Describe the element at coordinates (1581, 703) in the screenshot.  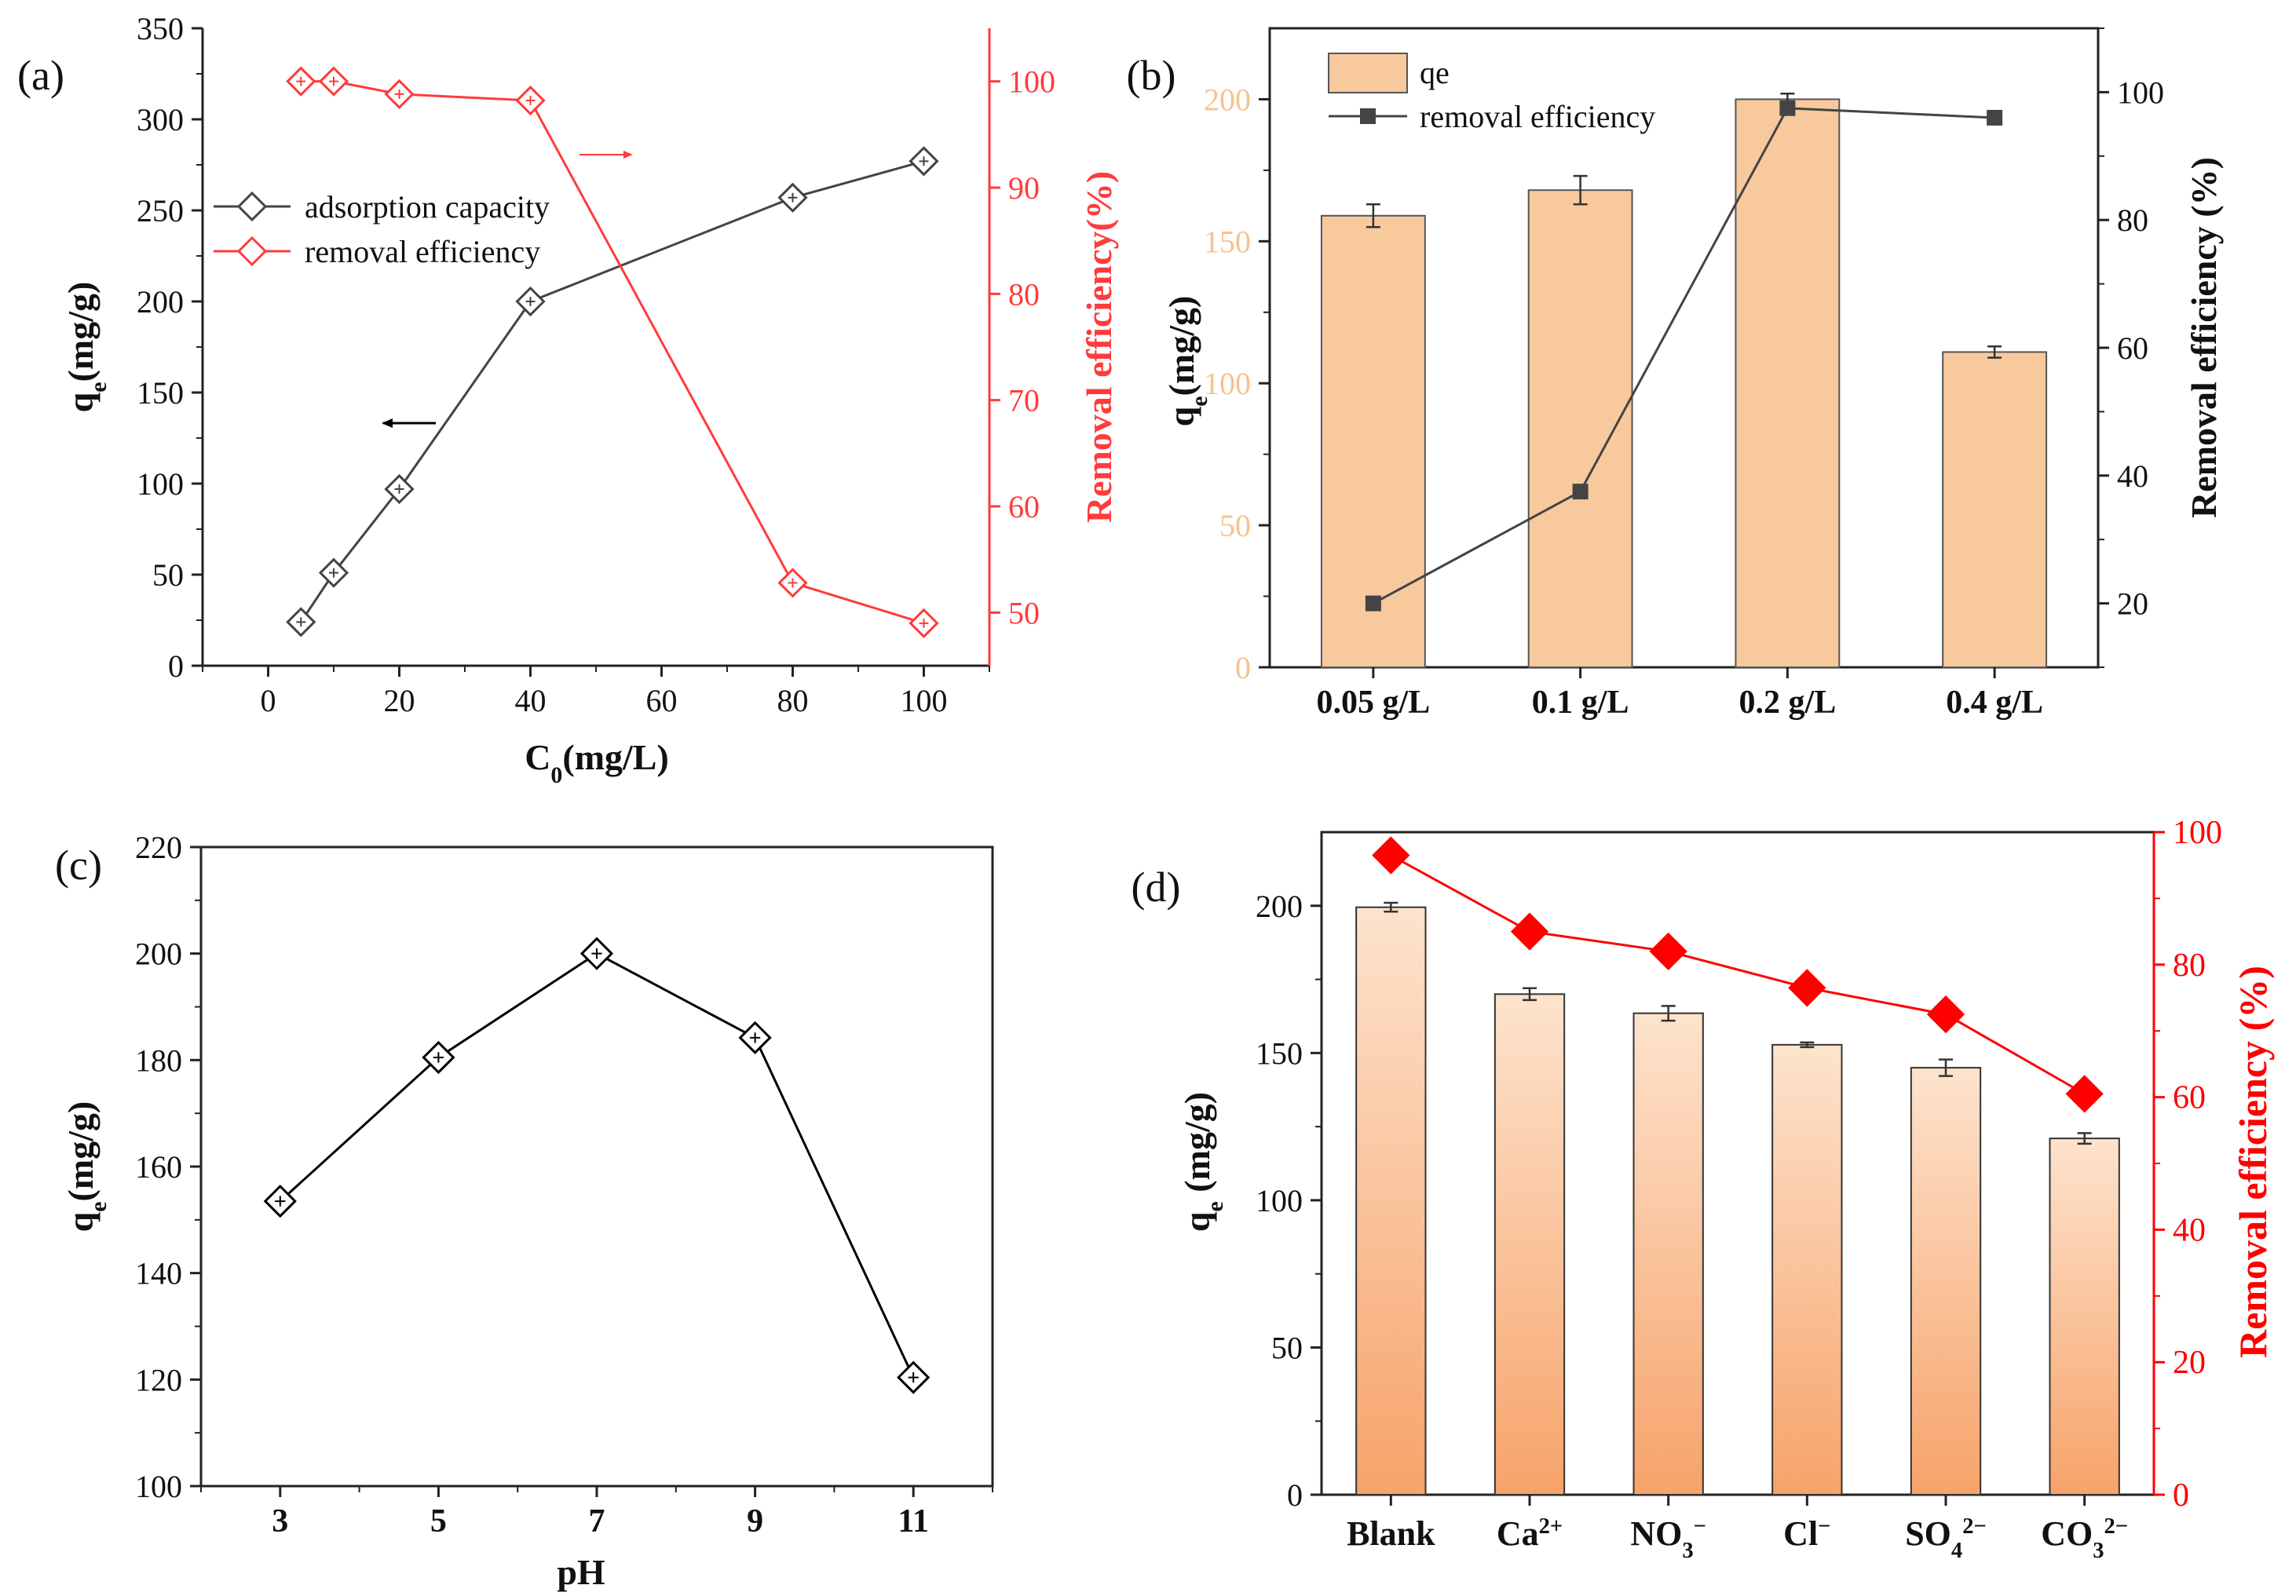
I see `x-tick-label: 0.1 g/L` at that location.